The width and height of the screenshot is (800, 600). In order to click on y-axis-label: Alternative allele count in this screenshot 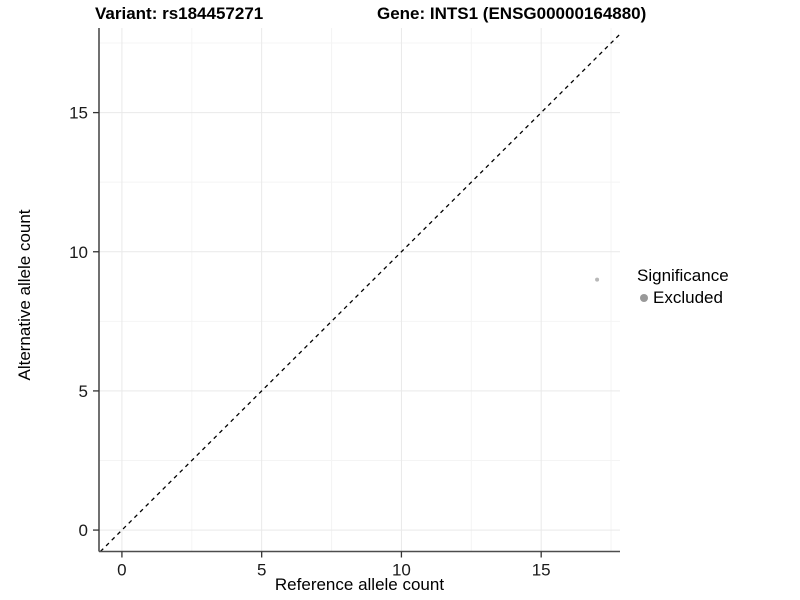, I will do `click(24, 295)`.